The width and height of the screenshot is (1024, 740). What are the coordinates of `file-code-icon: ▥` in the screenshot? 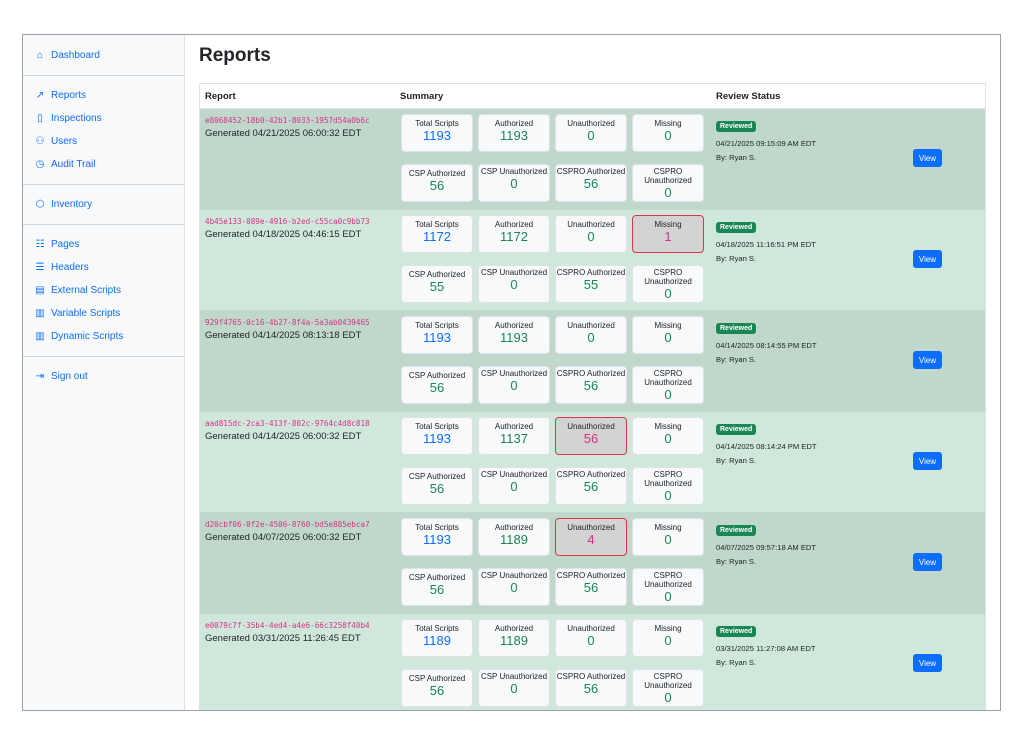 It's located at (40, 313).